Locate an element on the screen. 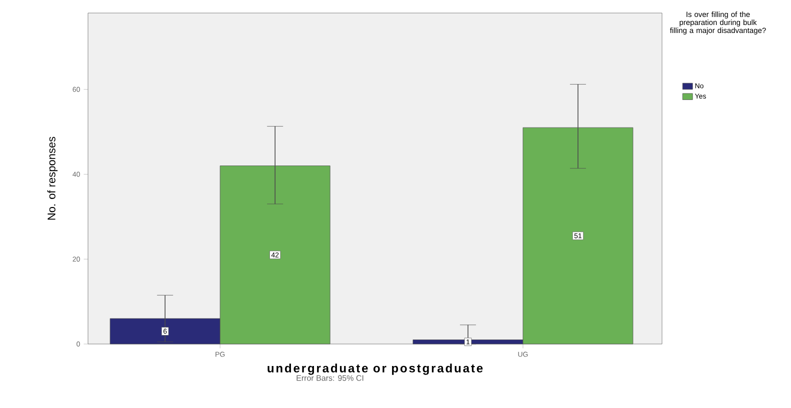 The height and width of the screenshot is (408, 791). y-axis-title: No. of responses is located at coordinates (52, 178).